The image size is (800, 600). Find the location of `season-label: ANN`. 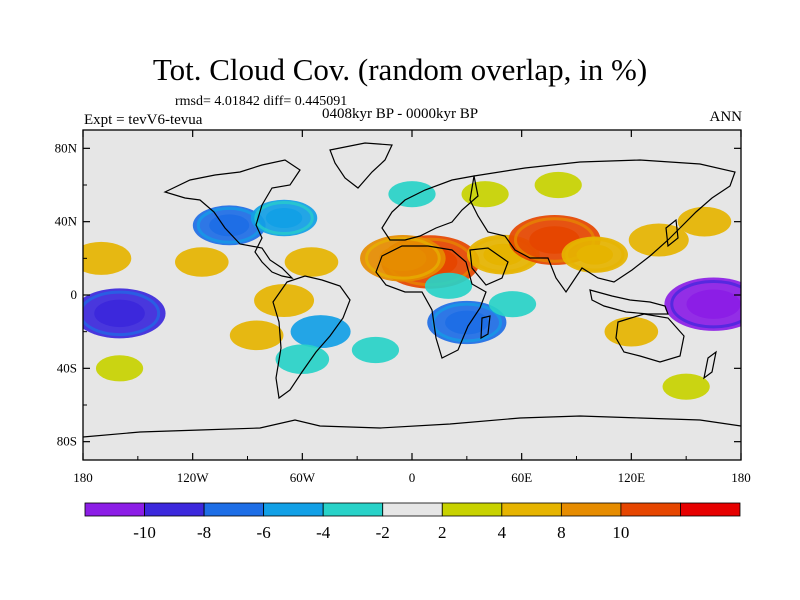

season-label: ANN is located at coordinates (726, 117).